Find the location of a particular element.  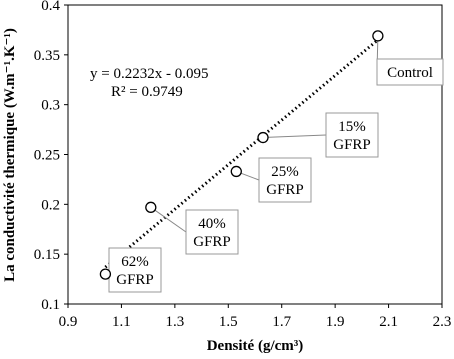

y-tick-label: 0.2 is located at coordinates (50, 205).